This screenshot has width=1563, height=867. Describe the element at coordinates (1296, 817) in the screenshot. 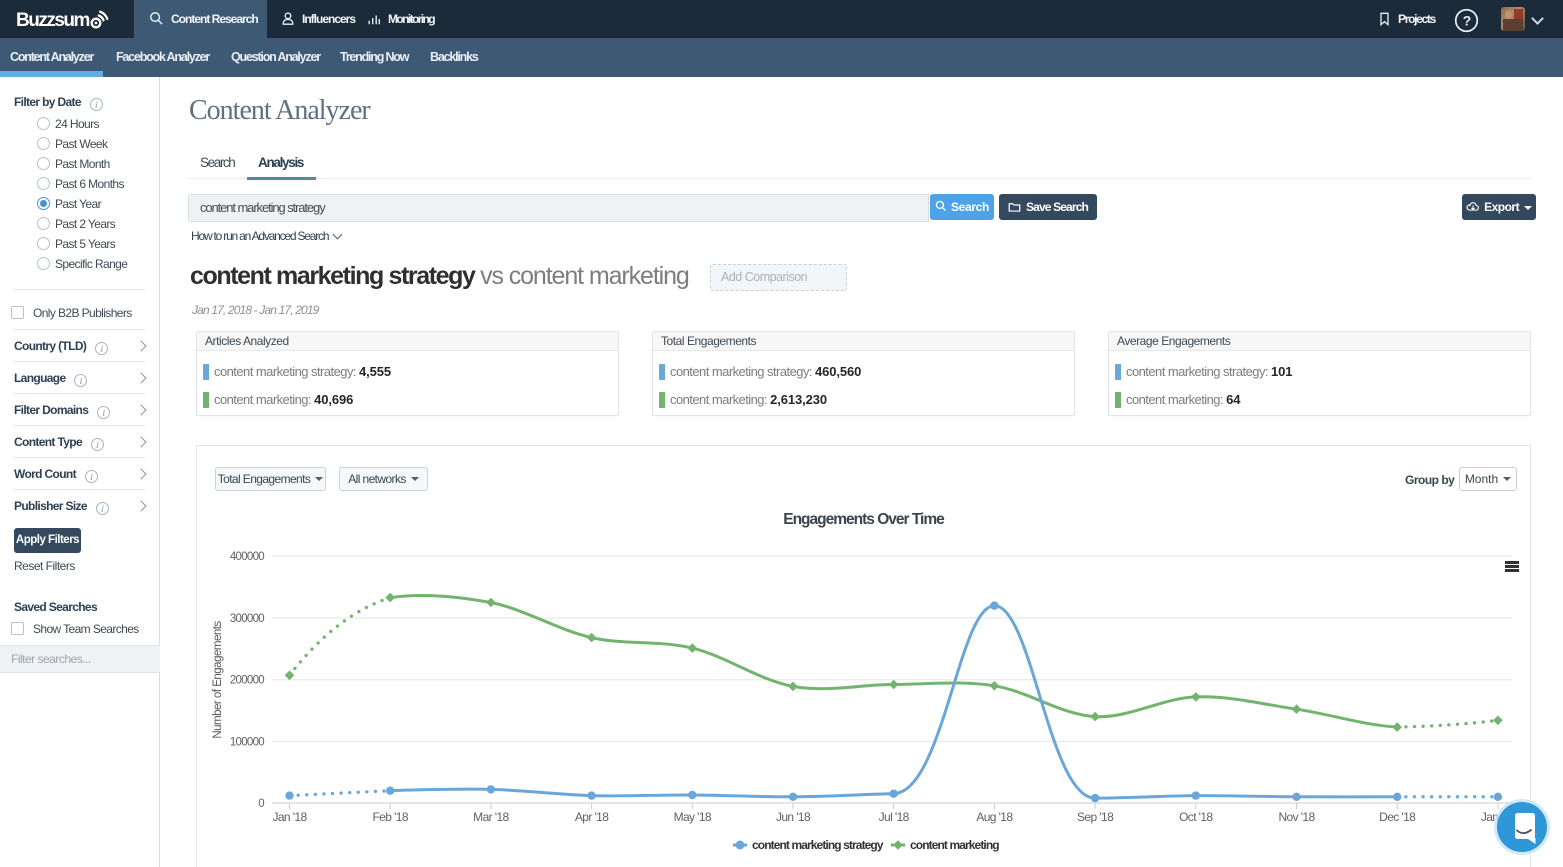

I see `svg-text: Nov '18` at that location.